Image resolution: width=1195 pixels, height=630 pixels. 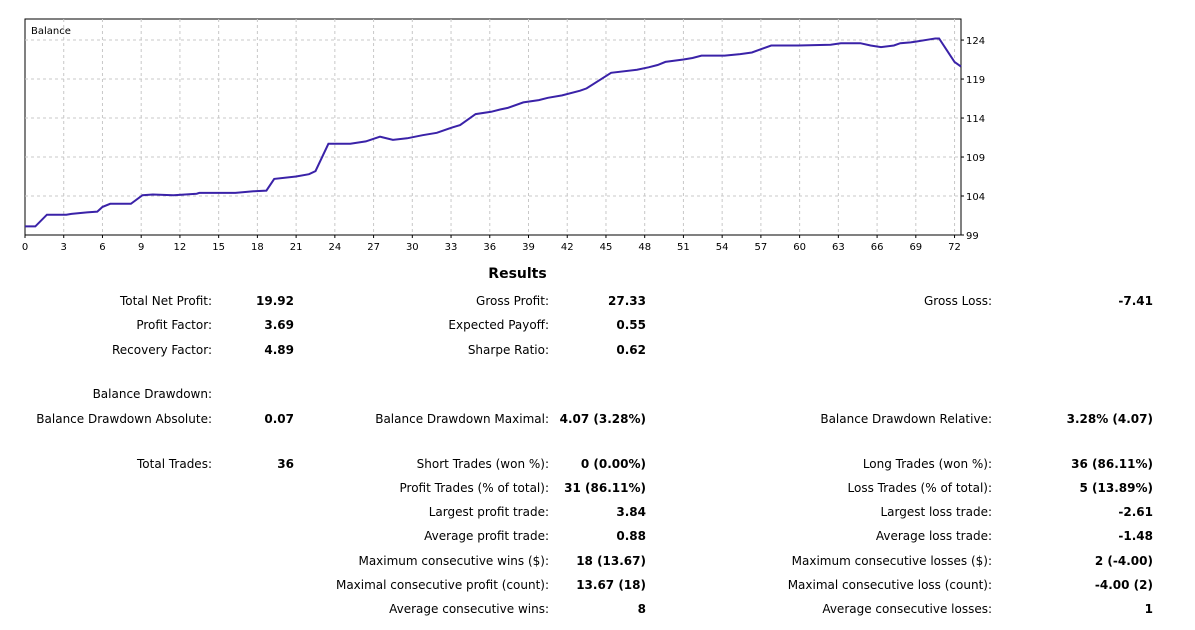 I want to click on profit-trades-value: 31 (86.11%), so click(x=605, y=488).